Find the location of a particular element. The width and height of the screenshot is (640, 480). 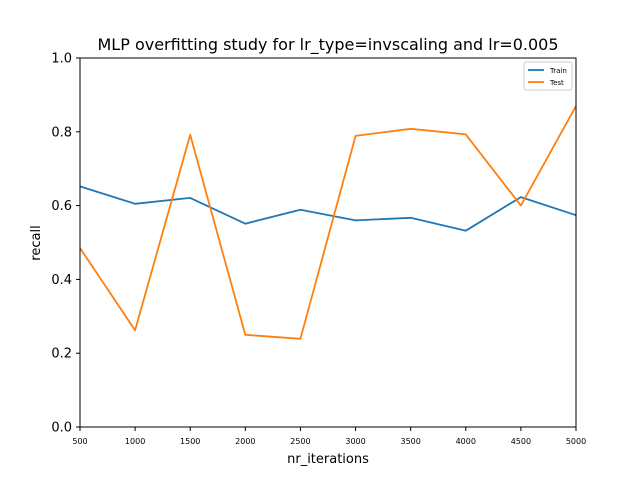

legend-label-test: Test is located at coordinates (556, 83).